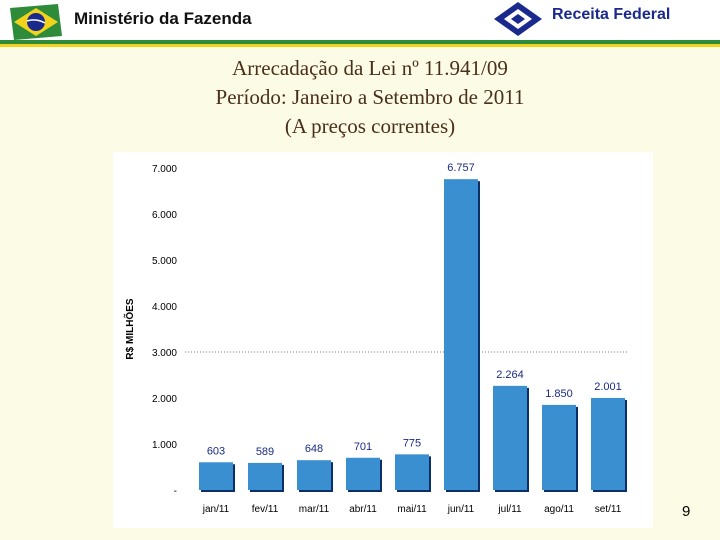 The width and height of the screenshot is (720, 540). I want to click on value-label: 603, so click(216, 451).